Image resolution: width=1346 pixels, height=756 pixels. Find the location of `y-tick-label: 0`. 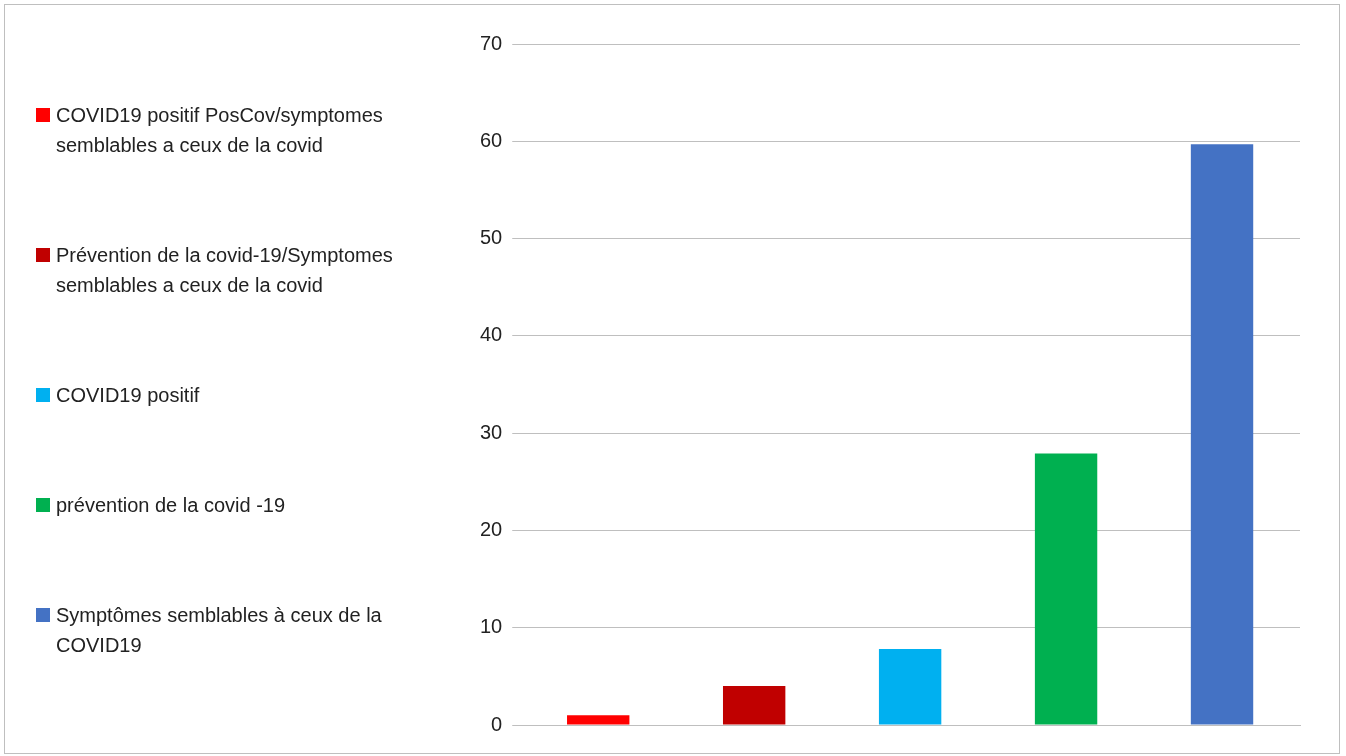

y-tick-label: 0 is located at coordinates (497, 723).